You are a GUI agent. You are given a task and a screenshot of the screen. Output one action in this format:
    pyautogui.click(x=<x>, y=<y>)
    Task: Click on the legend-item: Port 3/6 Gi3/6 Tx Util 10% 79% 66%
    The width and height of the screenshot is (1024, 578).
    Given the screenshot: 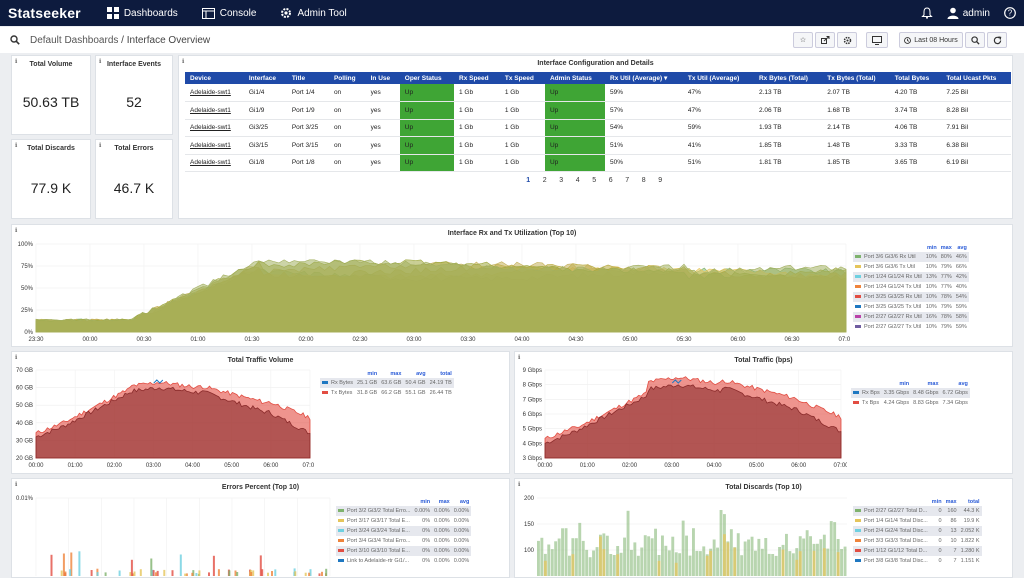 What is the action you would take?
    pyautogui.click(x=911, y=267)
    